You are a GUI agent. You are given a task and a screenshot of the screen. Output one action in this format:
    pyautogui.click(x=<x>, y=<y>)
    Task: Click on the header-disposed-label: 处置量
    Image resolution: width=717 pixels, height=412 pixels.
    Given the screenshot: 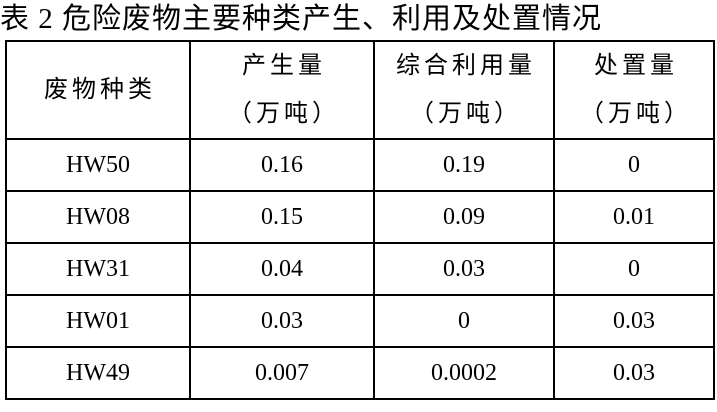 What is the action you would take?
    pyautogui.click(x=636, y=66)
    